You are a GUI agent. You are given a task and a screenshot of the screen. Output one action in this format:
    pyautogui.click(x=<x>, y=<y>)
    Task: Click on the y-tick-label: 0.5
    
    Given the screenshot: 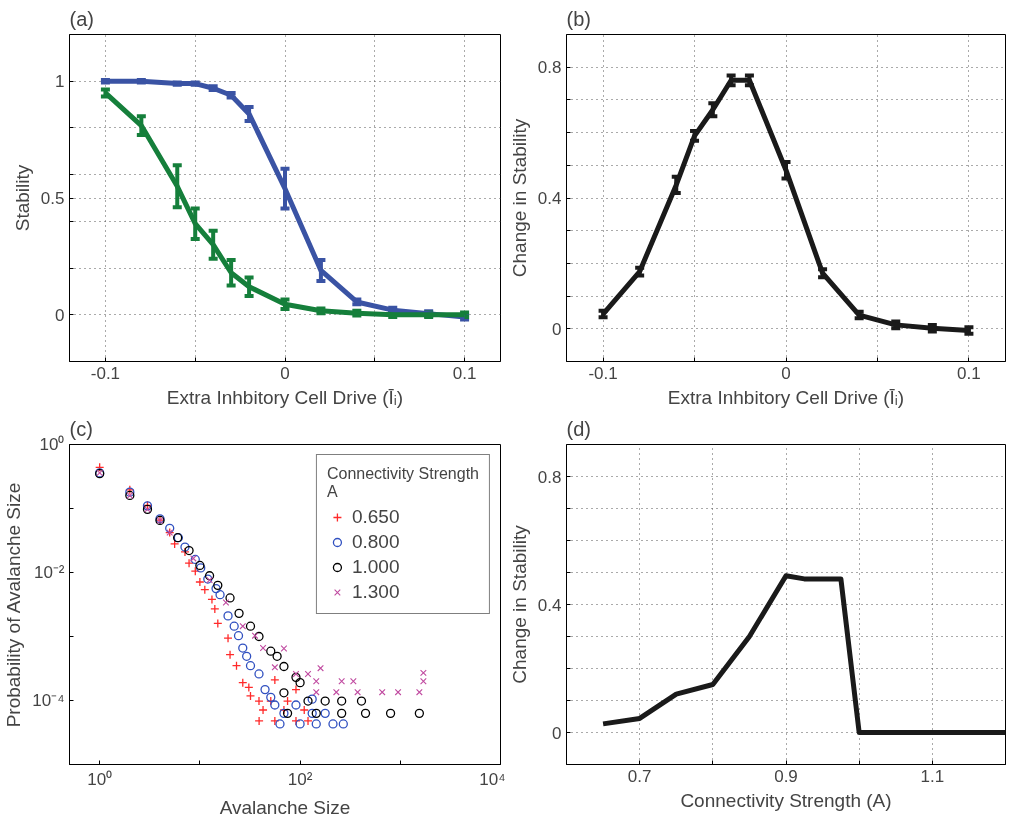 What is the action you would take?
    pyautogui.click(x=52, y=198)
    